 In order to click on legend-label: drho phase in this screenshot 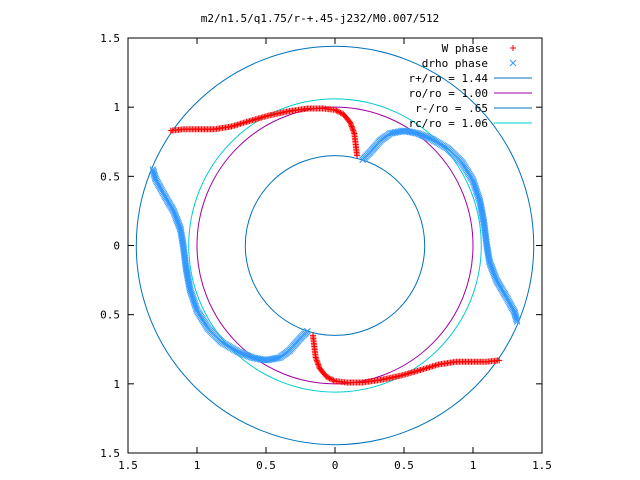, I will do `click(455, 63)`.